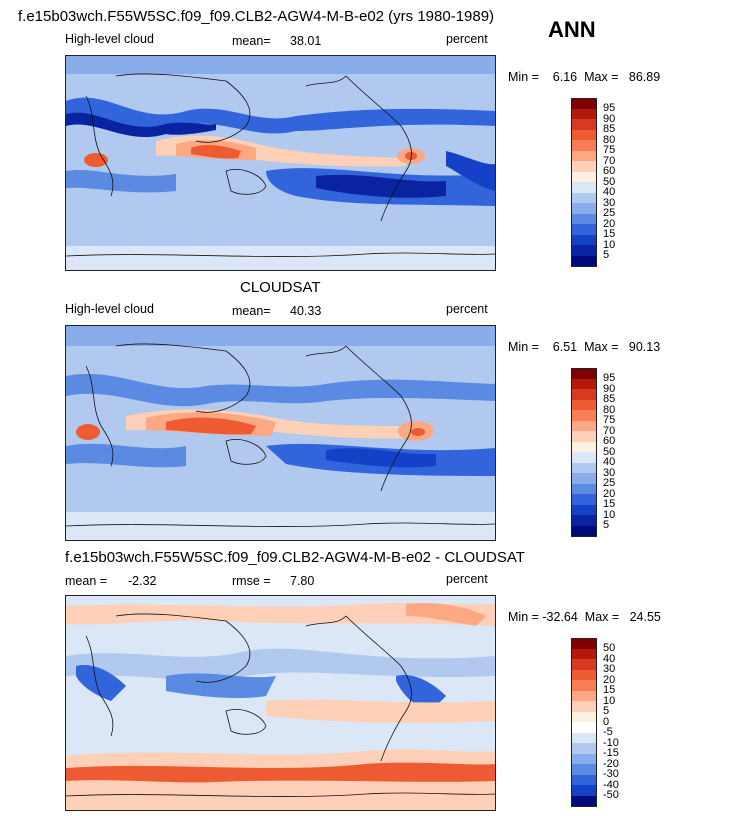  What do you see at coordinates (572, 29) in the screenshot?
I see `season-label: ANN` at bounding box center [572, 29].